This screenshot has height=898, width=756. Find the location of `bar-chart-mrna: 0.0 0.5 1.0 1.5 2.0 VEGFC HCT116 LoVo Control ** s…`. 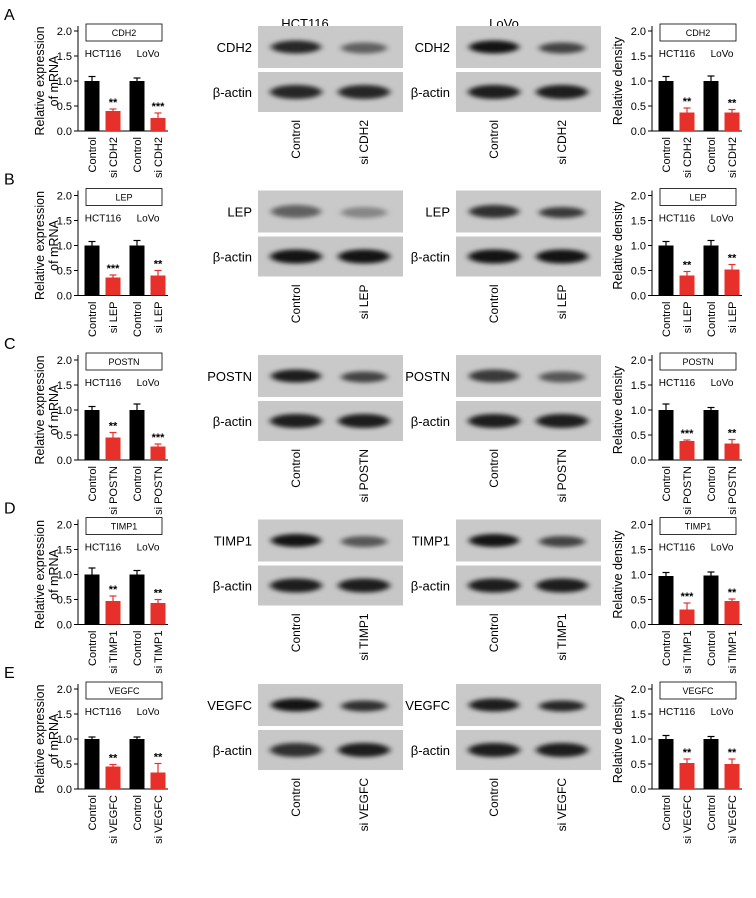

bar-chart-mrna: 0.0 0.5 1.0 1.5 2.0 VEGFC HCT116 LoVo Control ** s… is located at coordinates (100, 762).